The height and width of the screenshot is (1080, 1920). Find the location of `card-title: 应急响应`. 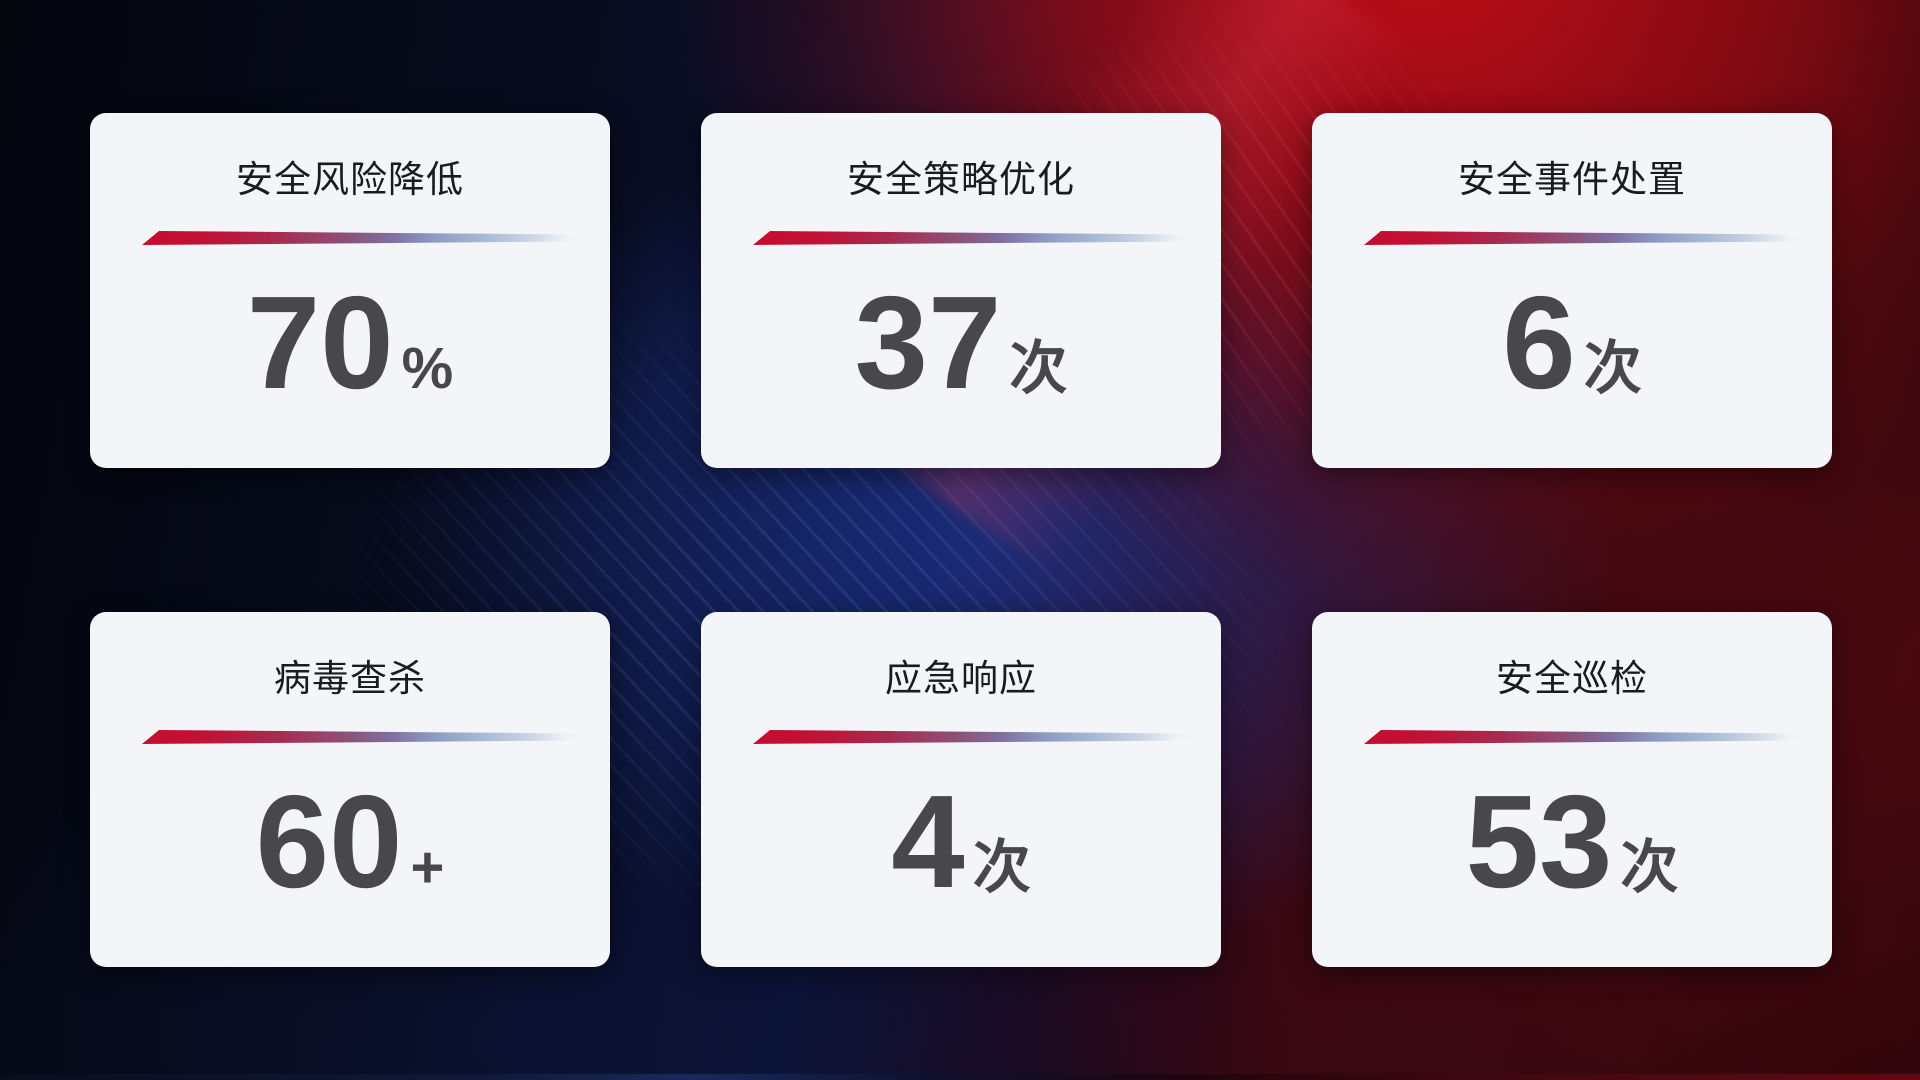

card-title: 应急响应 is located at coordinates (961, 678).